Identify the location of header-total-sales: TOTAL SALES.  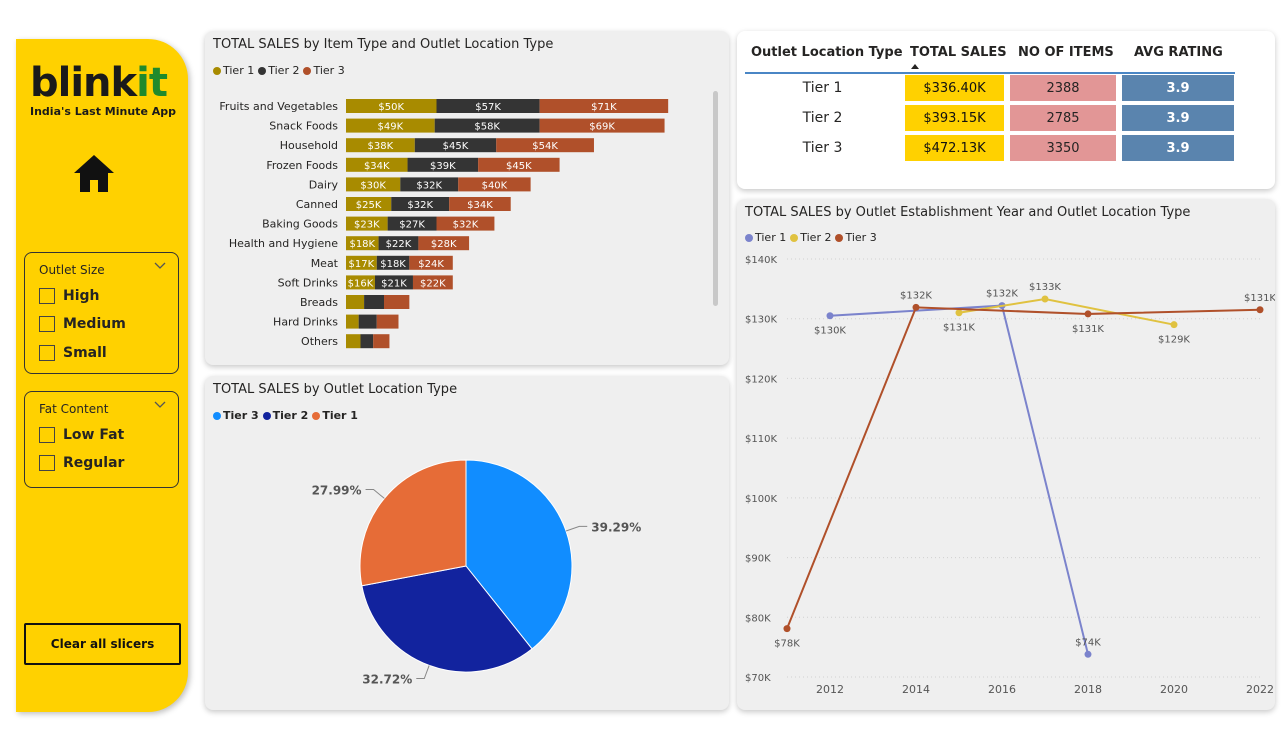
(958, 52).